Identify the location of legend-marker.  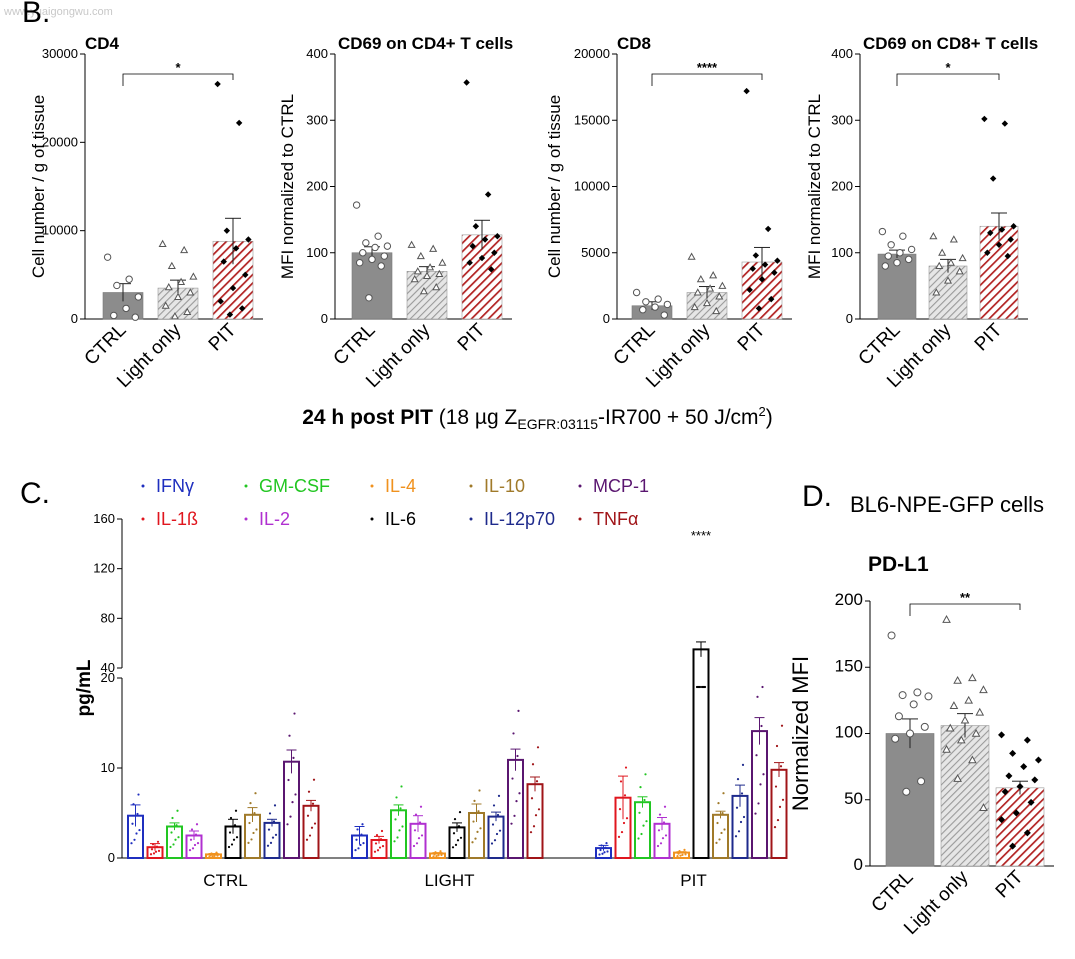
(471, 519).